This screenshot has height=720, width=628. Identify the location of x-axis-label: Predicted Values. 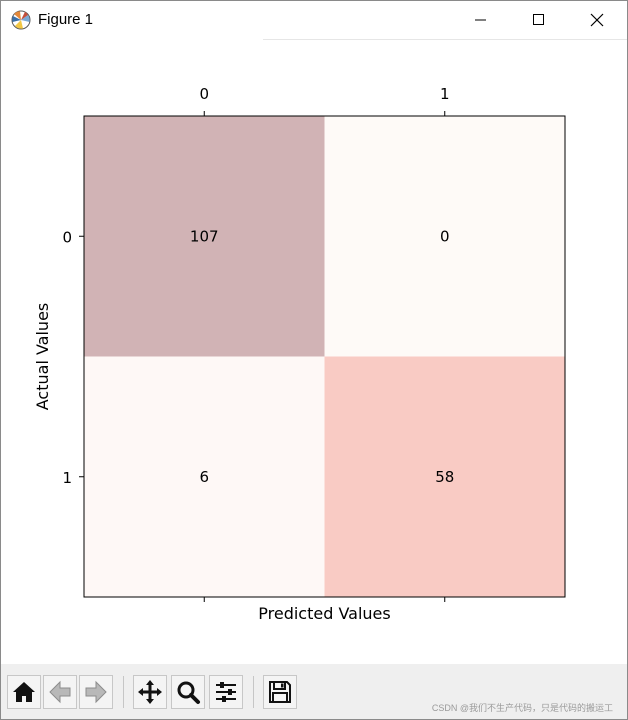
(324, 613).